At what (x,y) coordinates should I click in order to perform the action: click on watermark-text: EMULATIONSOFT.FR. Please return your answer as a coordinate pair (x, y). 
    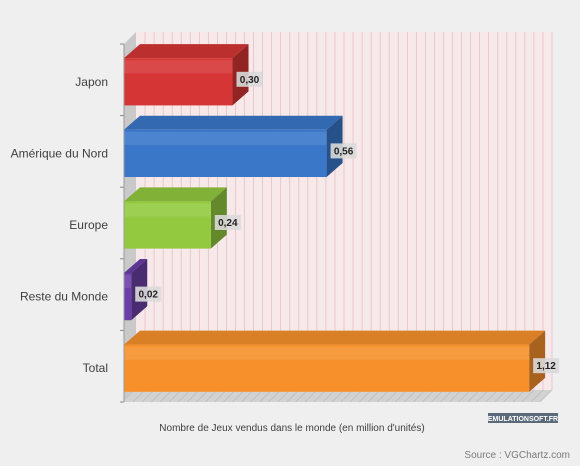
    Looking at the image, I should click on (523, 419).